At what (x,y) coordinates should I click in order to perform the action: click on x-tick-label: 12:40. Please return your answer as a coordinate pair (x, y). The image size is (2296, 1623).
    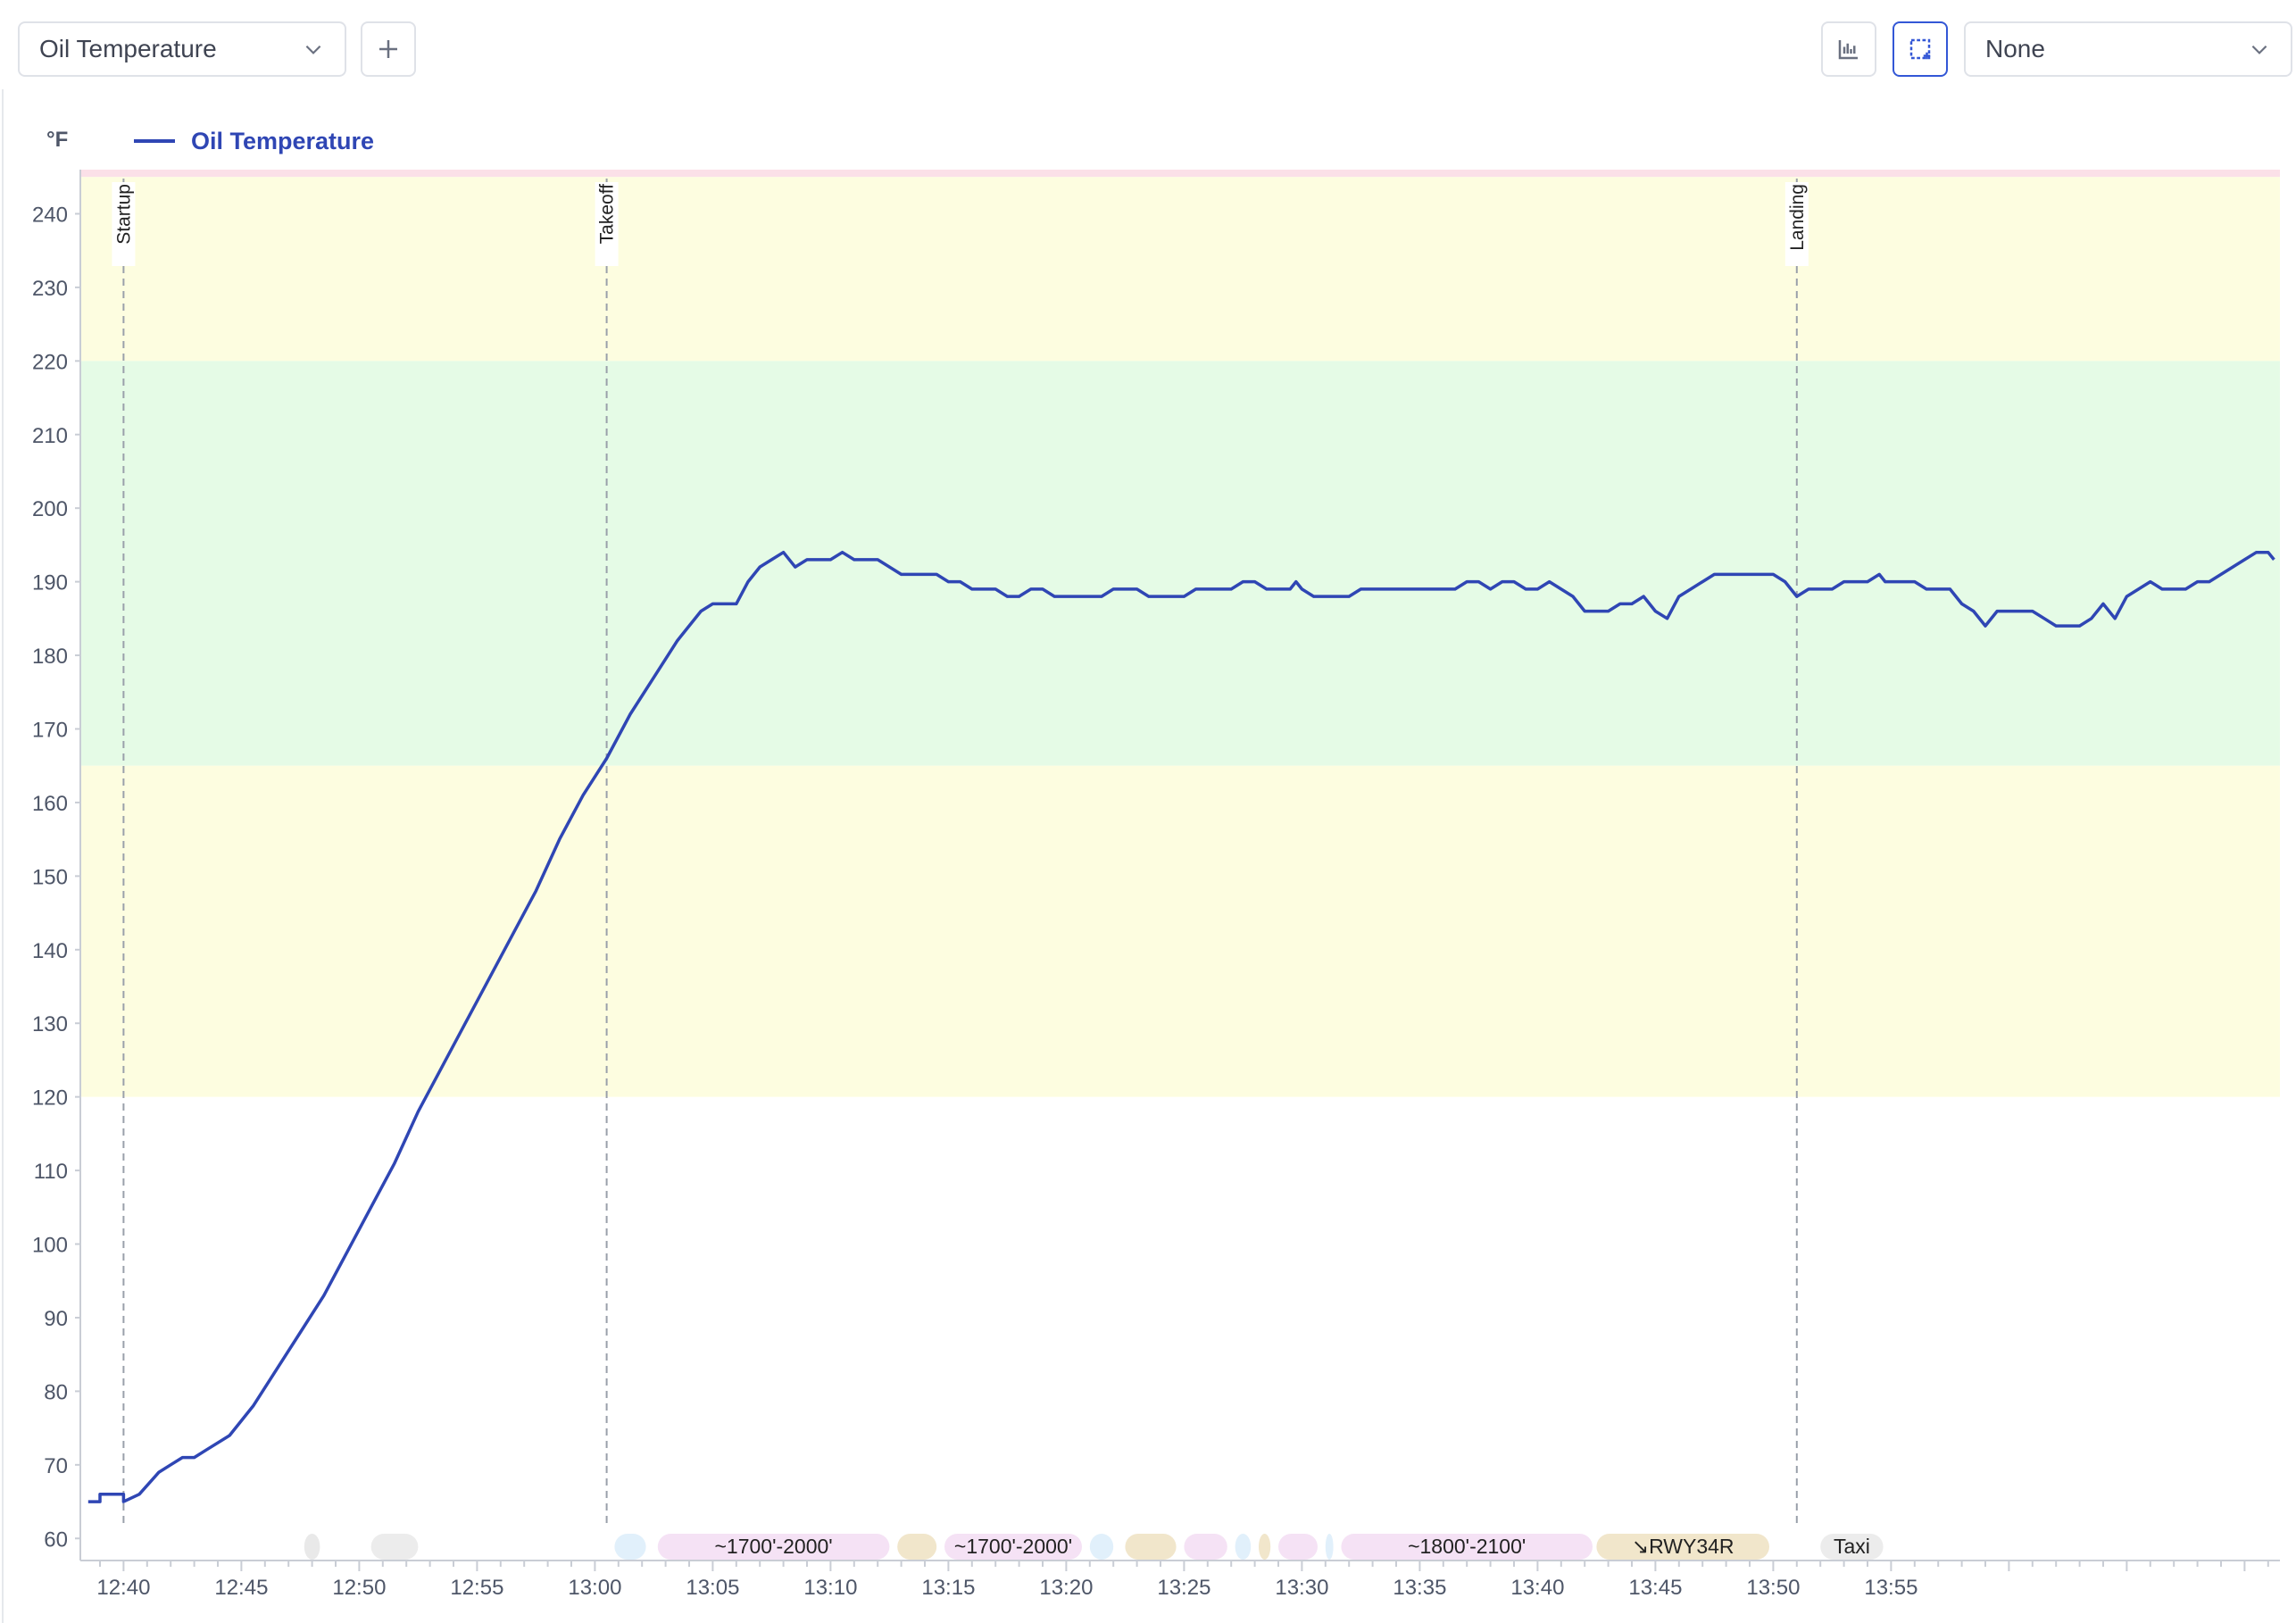
    Looking at the image, I should click on (123, 1588).